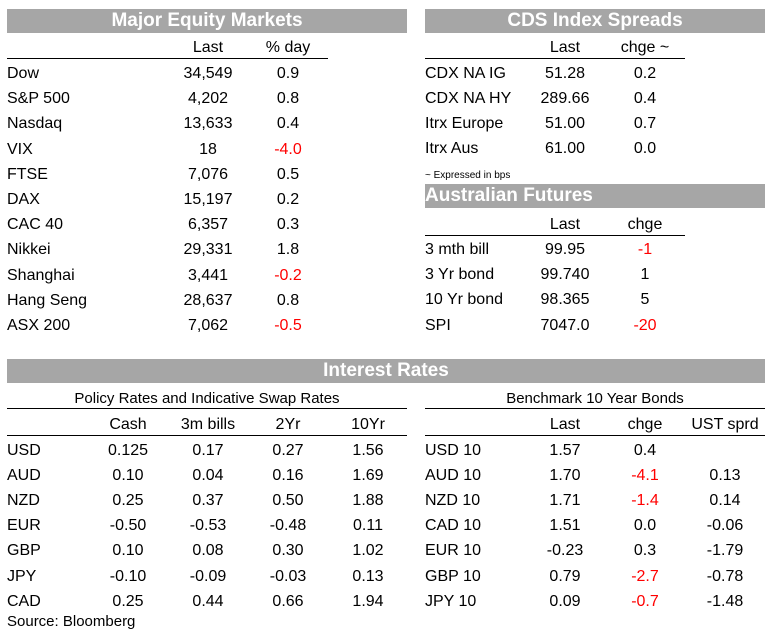 This screenshot has width=777, height=632. I want to click on equity-header-last: Last, so click(208, 47).